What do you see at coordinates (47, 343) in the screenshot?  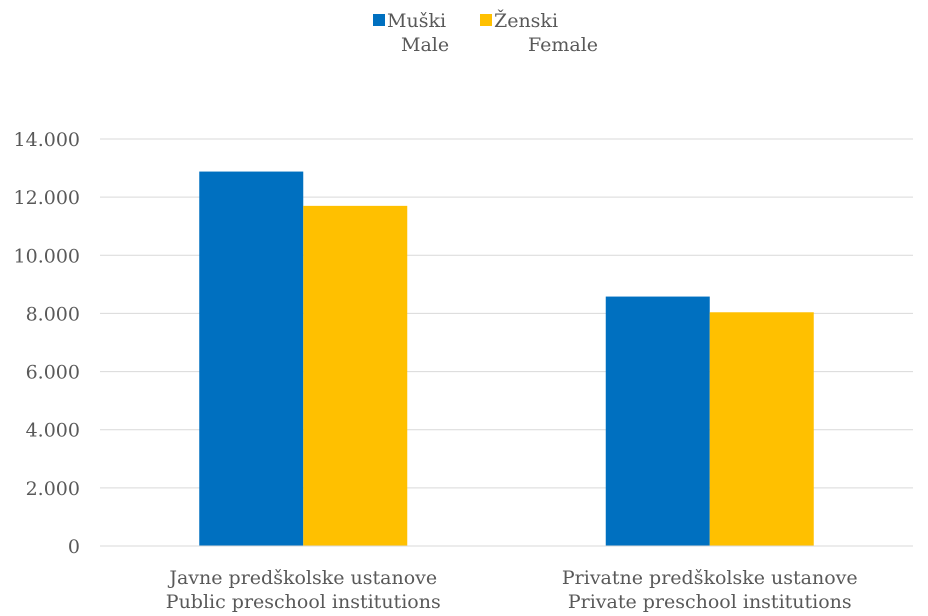 I see `y-axis-ticks: 0 2.000 4.000 6.000 8.000 10.000 12.000 14.000` at bounding box center [47, 343].